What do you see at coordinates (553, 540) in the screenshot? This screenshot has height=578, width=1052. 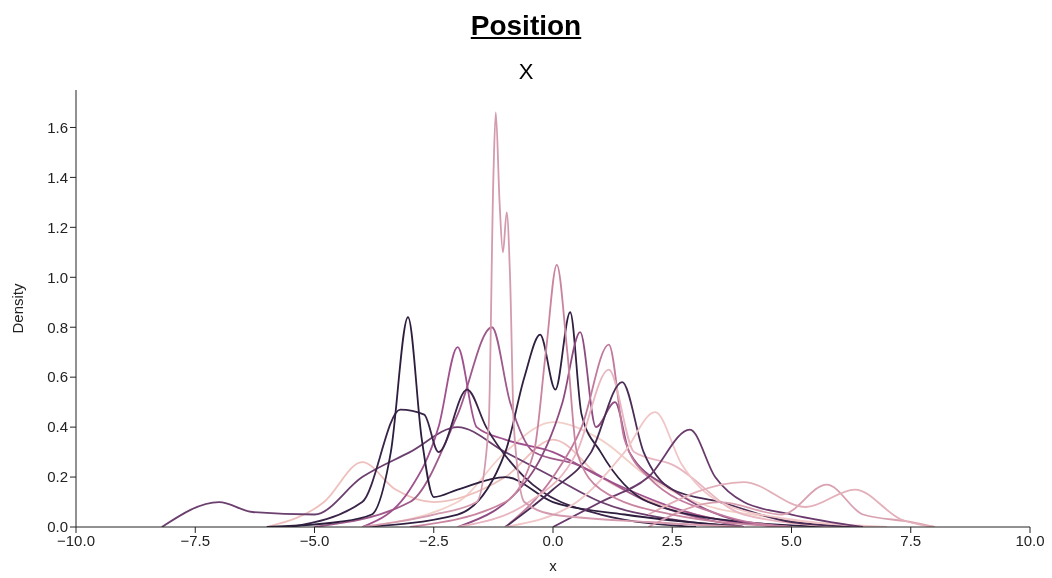 I see `x-tick-label: 0.0` at bounding box center [553, 540].